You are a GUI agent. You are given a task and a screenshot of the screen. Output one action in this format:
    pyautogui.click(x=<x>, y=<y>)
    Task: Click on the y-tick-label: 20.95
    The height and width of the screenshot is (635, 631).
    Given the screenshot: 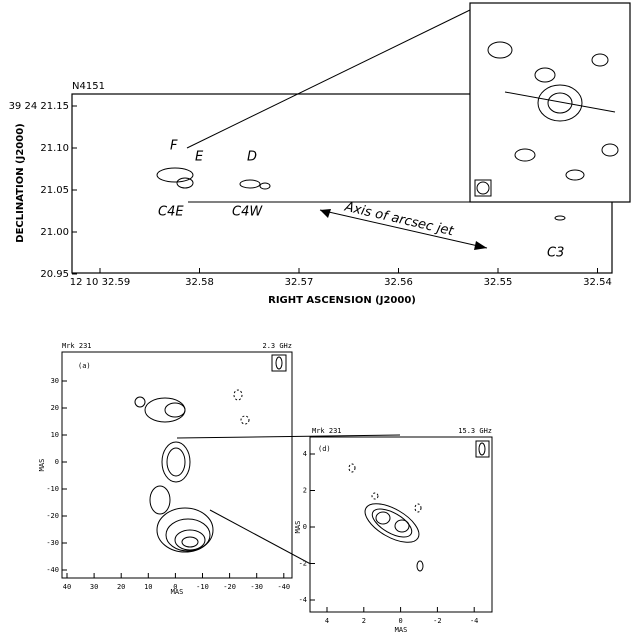 What is the action you would take?
    pyautogui.click(x=54, y=274)
    